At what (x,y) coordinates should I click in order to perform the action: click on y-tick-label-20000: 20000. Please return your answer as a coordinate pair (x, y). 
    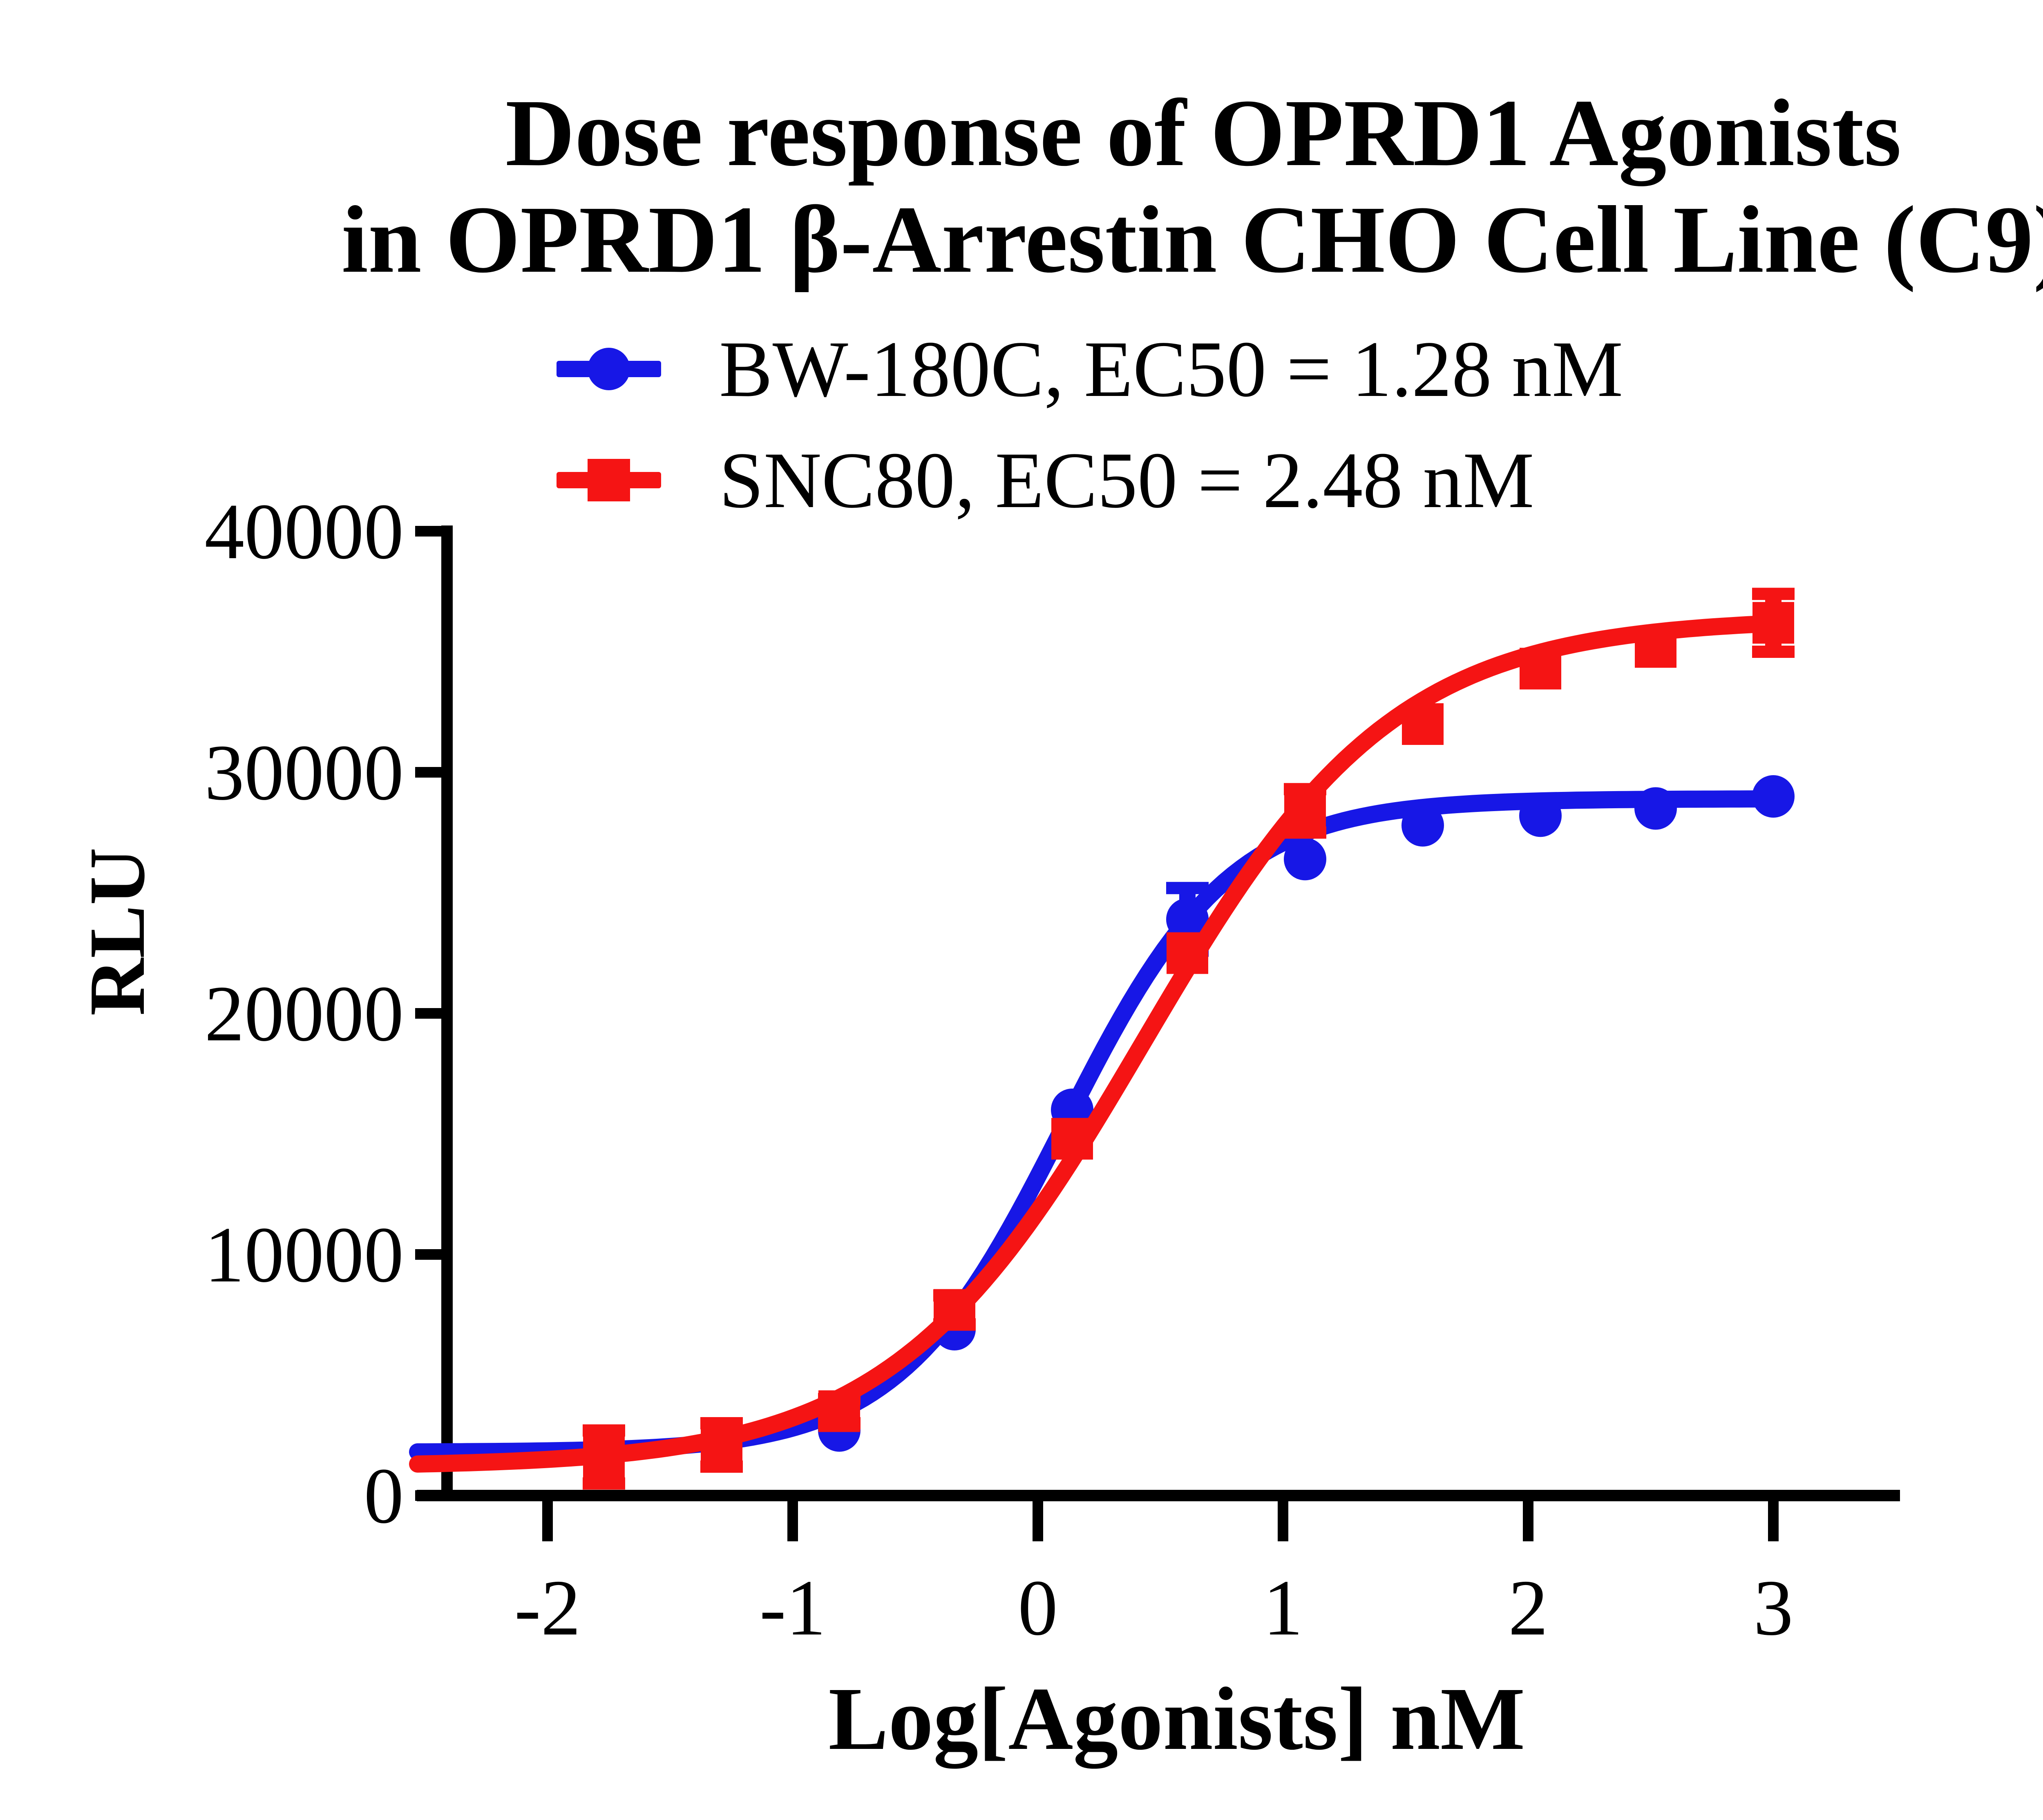
    Looking at the image, I should click on (305, 1014).